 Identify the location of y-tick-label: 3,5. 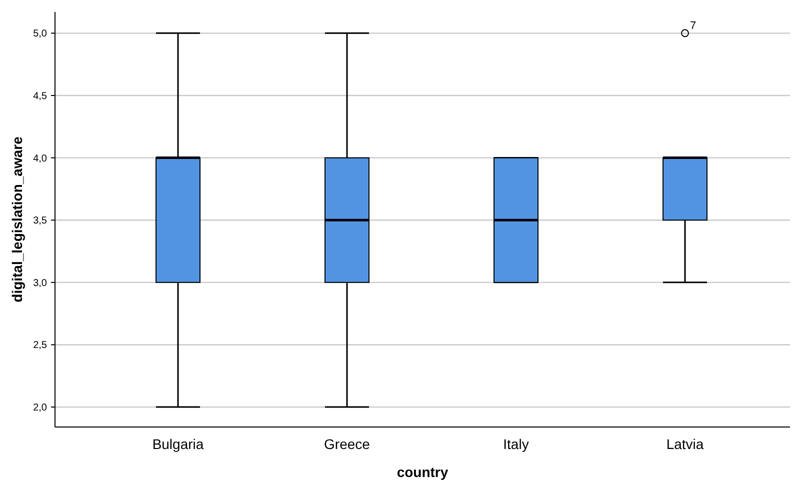
(40, 221).